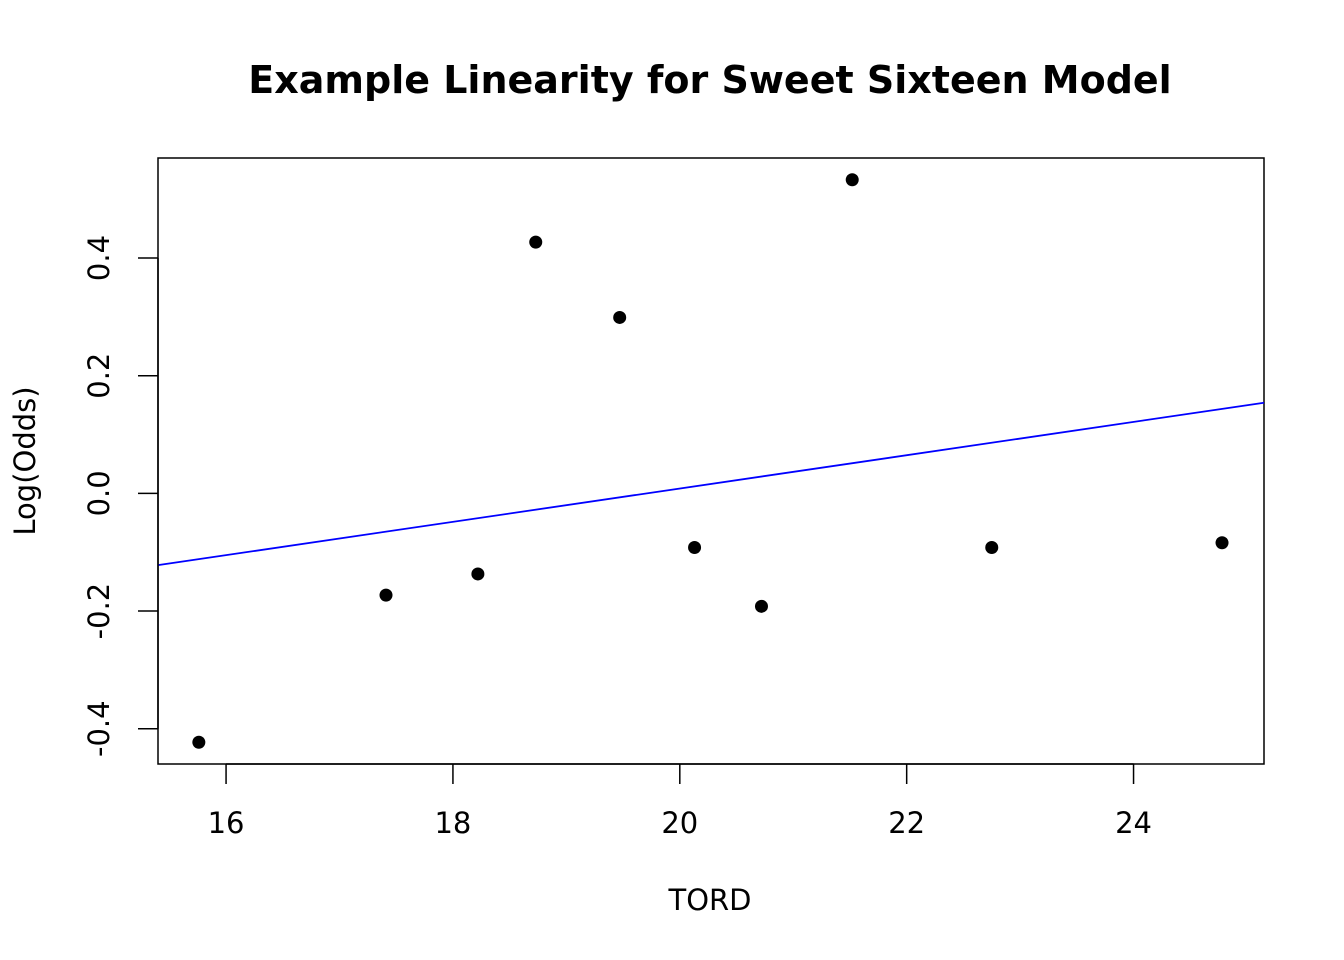 The image size is (1344, 960). What do you see at coordinates (226, 823) in the screenshot?
I see `x-tick-label: 16` at bounding box center [226, 823].